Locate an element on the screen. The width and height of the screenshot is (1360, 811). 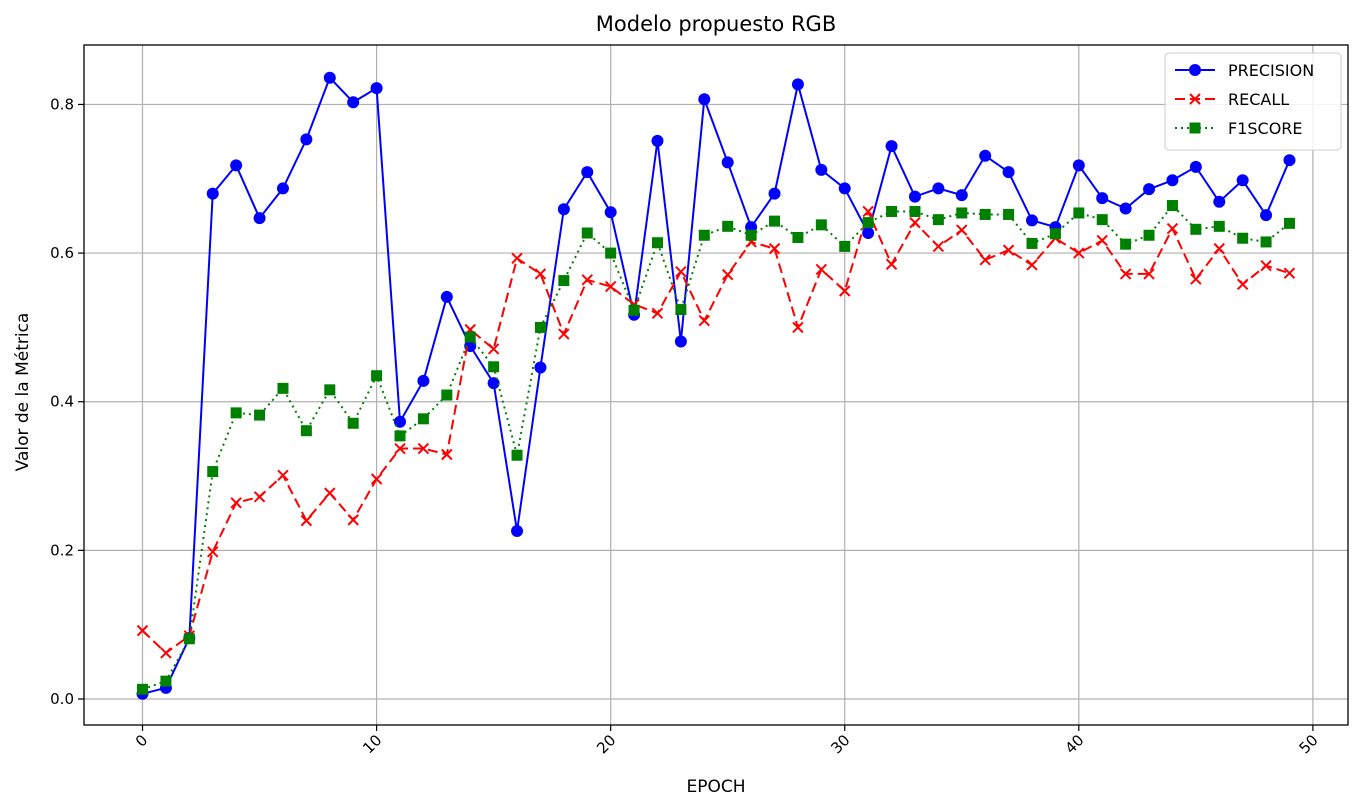
legend-box is located at coordinates (1253, 101).